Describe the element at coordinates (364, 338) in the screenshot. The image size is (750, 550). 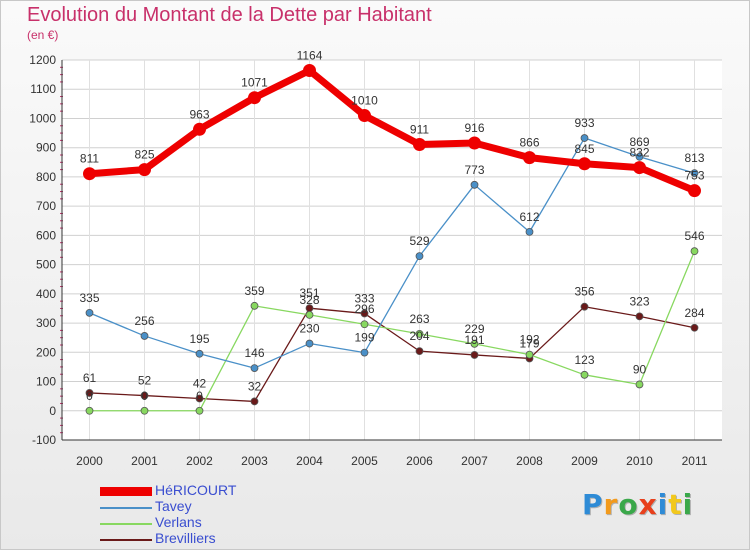
I see `data-label-tavey-2005: 199` at that location.